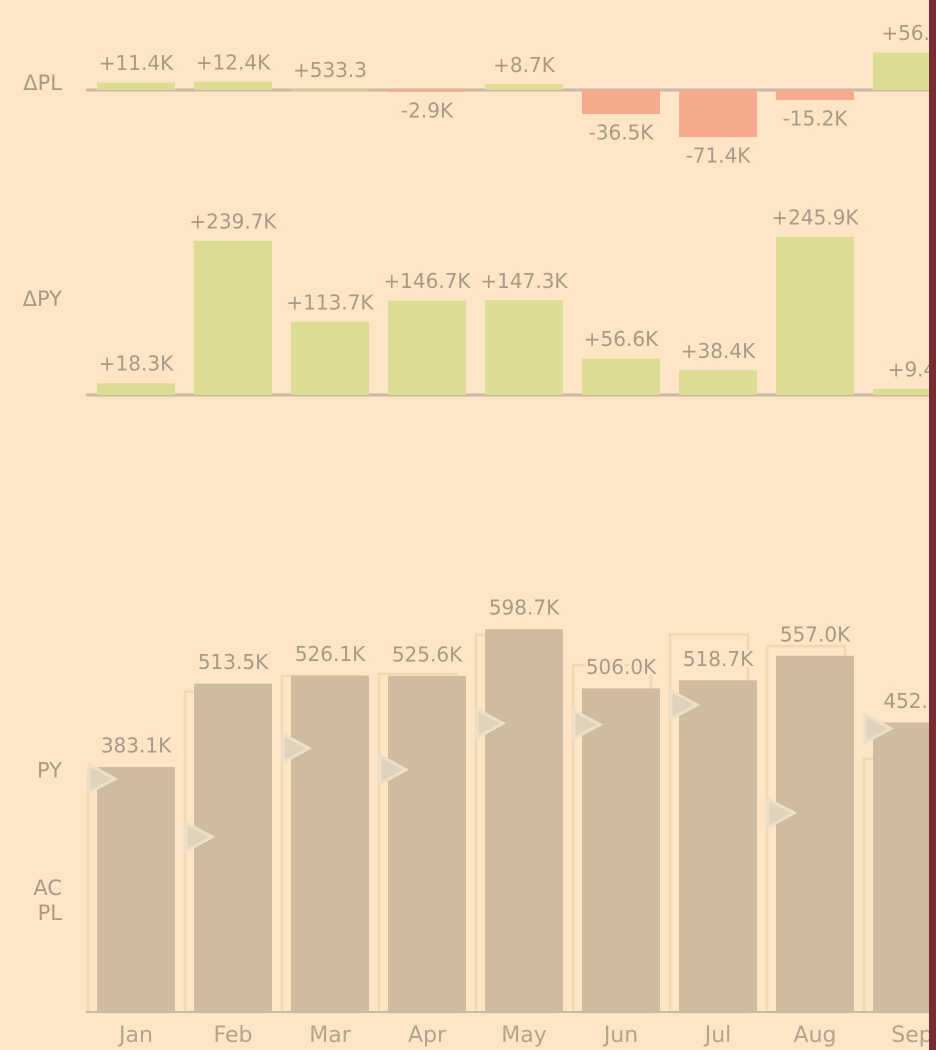 The width and height of the screenshot is (936, 1050). I want to click on x-tick-label: Jun, so click(620, 1035).